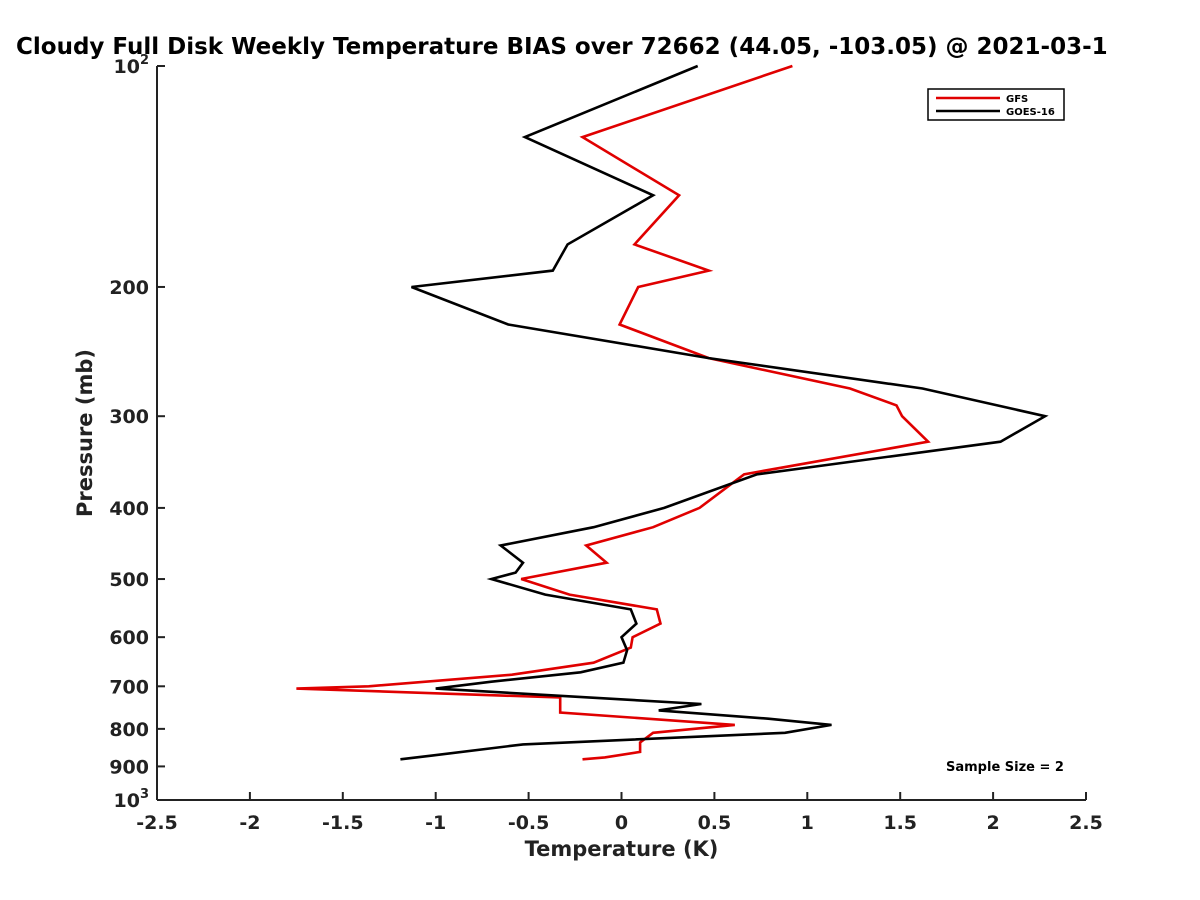 This screenshot has width=1200, height=900. I want to click on y-tick-label: 10², so click(132, 65).